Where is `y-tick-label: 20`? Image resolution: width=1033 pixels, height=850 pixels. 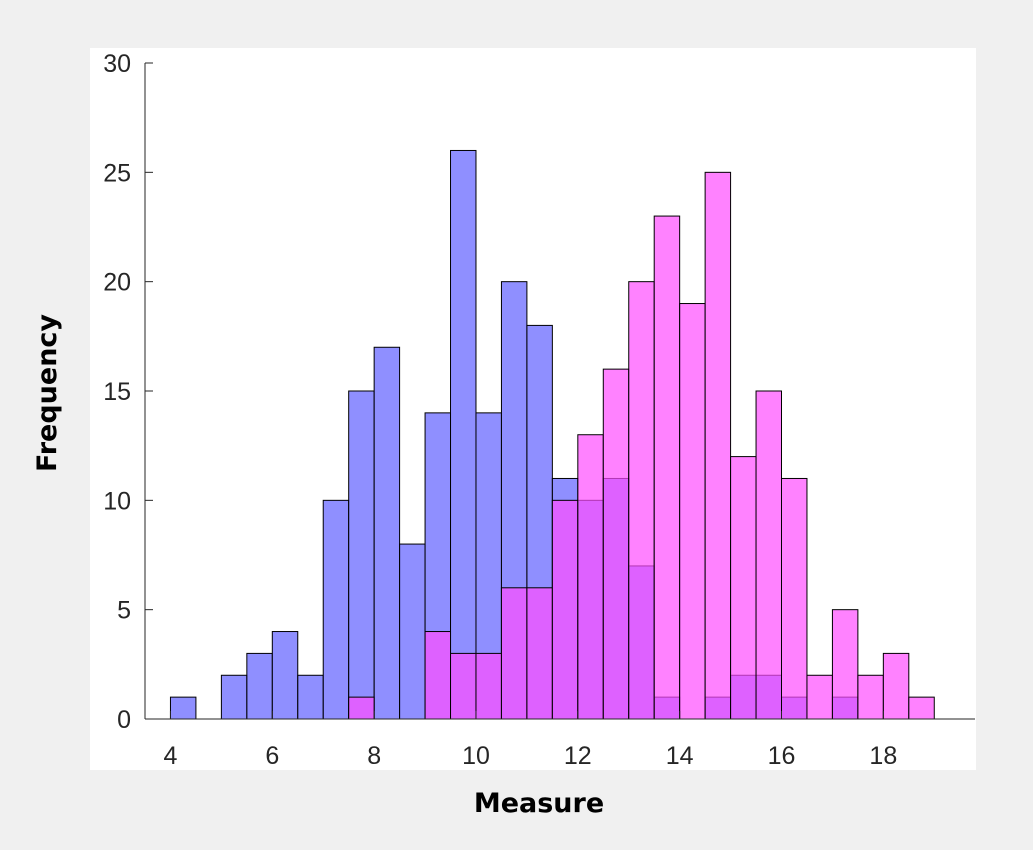
y-tick-label: 20 is located at coordinates (117, 283).